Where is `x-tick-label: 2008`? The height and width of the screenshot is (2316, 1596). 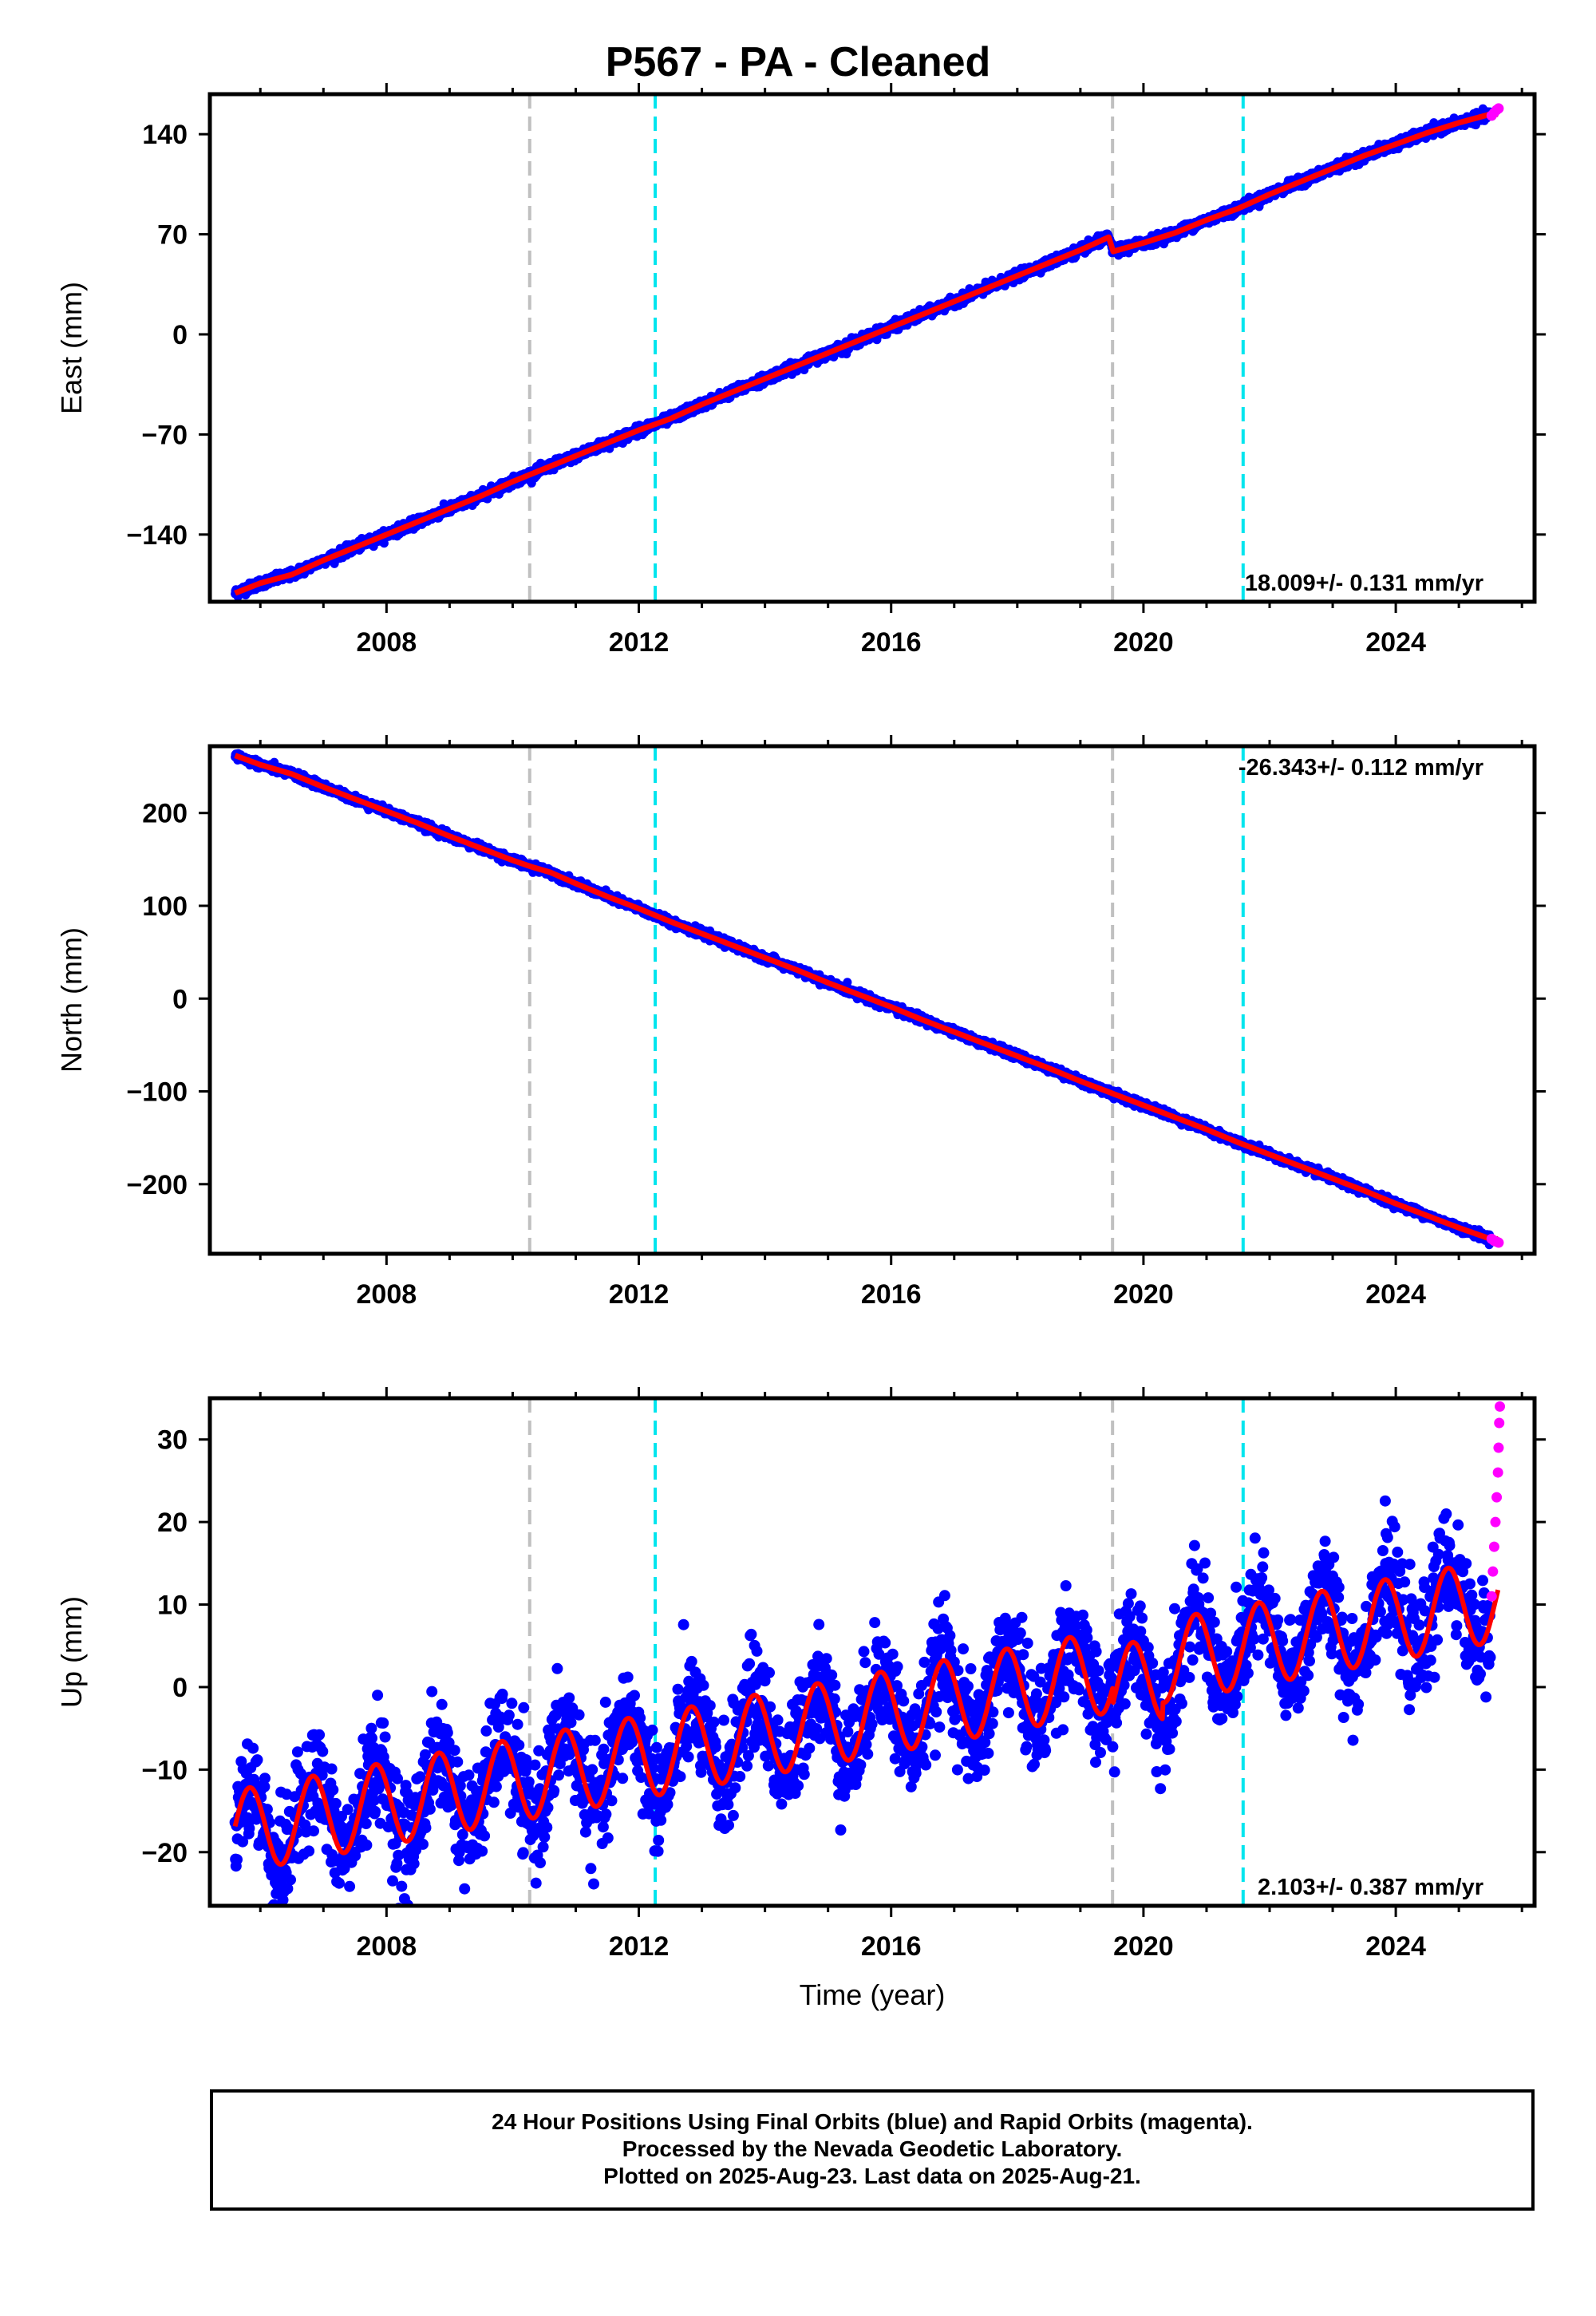
x-tick-label: 2008 is located at coordinates (387, 642).